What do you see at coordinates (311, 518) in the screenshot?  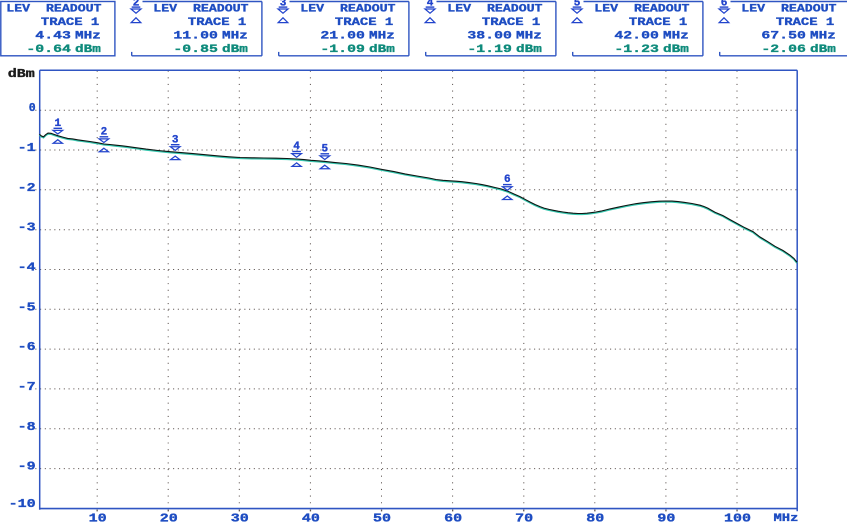 I see `svg-text: 40` at bounding box center [311, 518].